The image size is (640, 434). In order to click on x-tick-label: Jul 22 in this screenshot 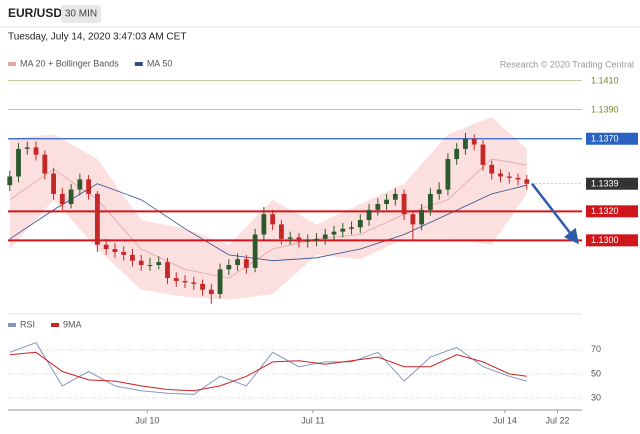, I will do `click(557, 420)`.